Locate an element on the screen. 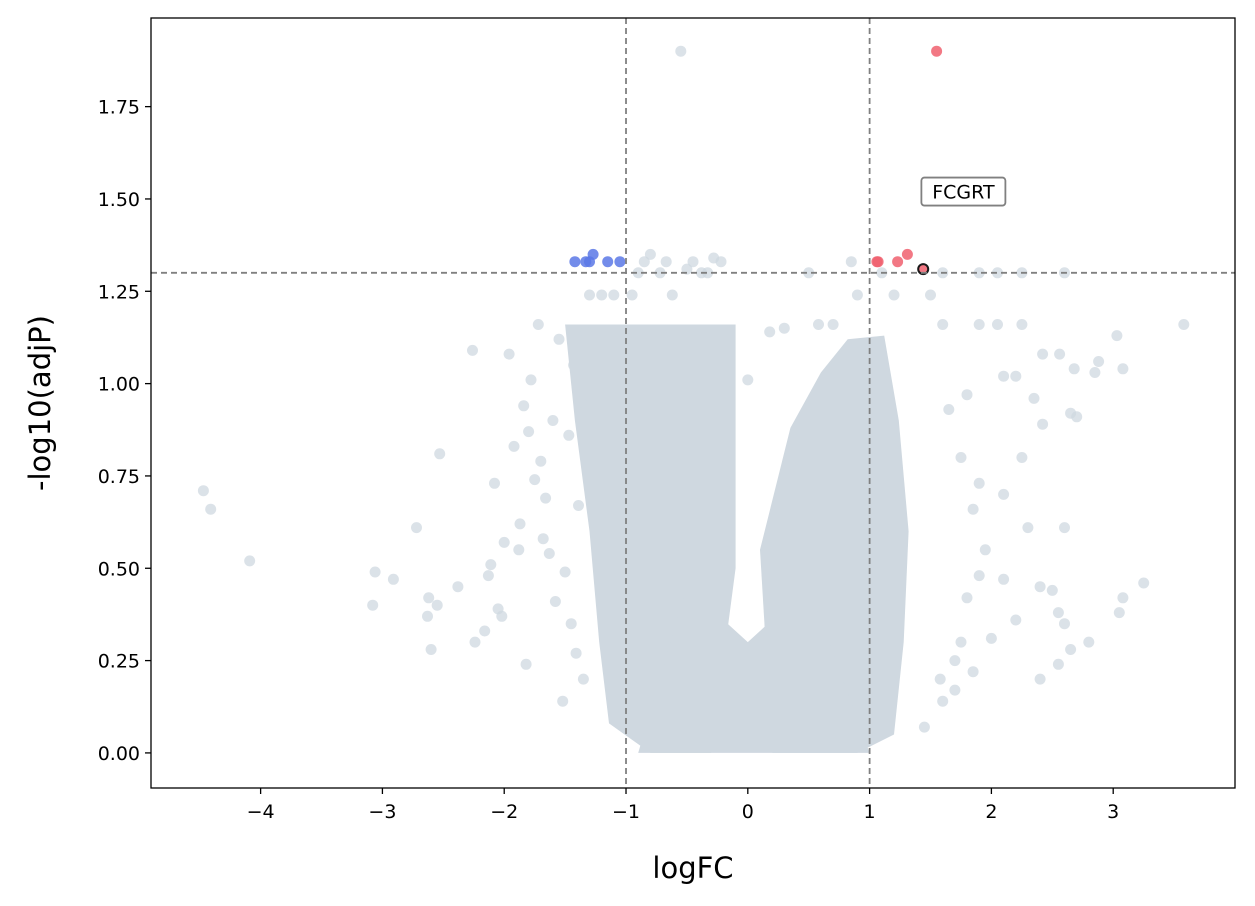 The image size is (1255, 906). x-tick-label: 2 is located at coordinates (991, 812).